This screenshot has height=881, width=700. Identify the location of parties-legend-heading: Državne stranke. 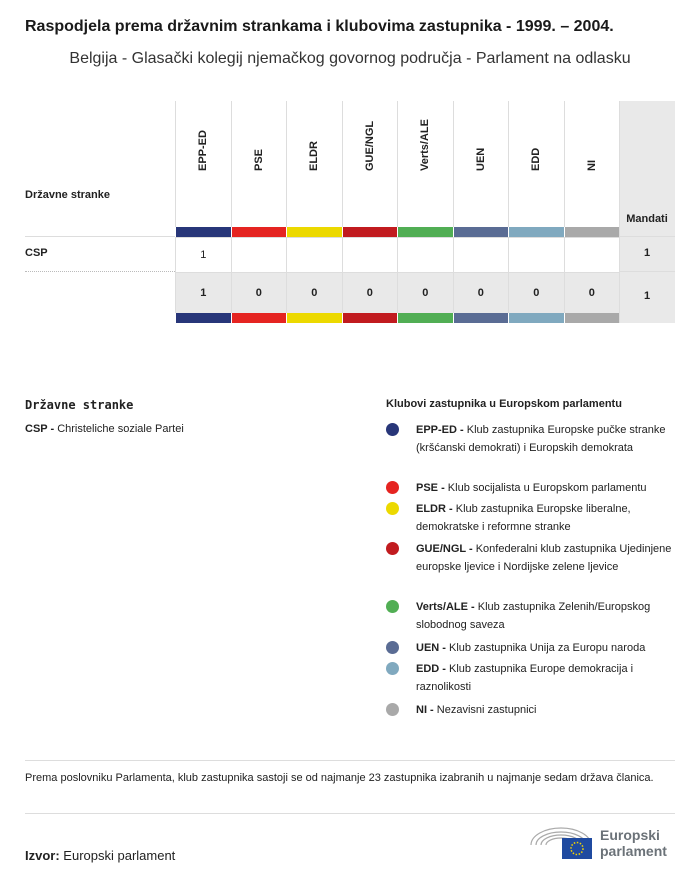
(79, 405).